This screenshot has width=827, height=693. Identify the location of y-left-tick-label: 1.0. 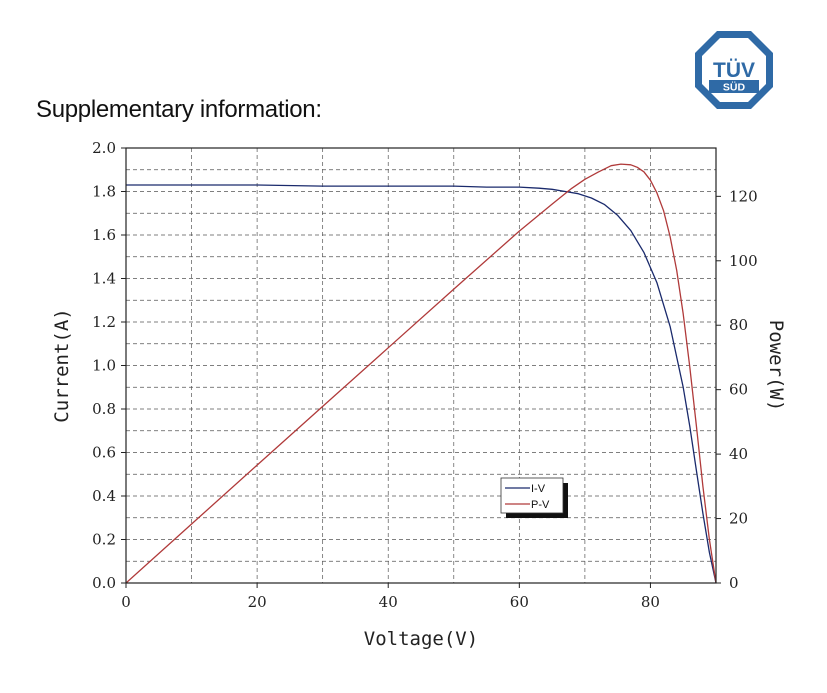
(104, 366).